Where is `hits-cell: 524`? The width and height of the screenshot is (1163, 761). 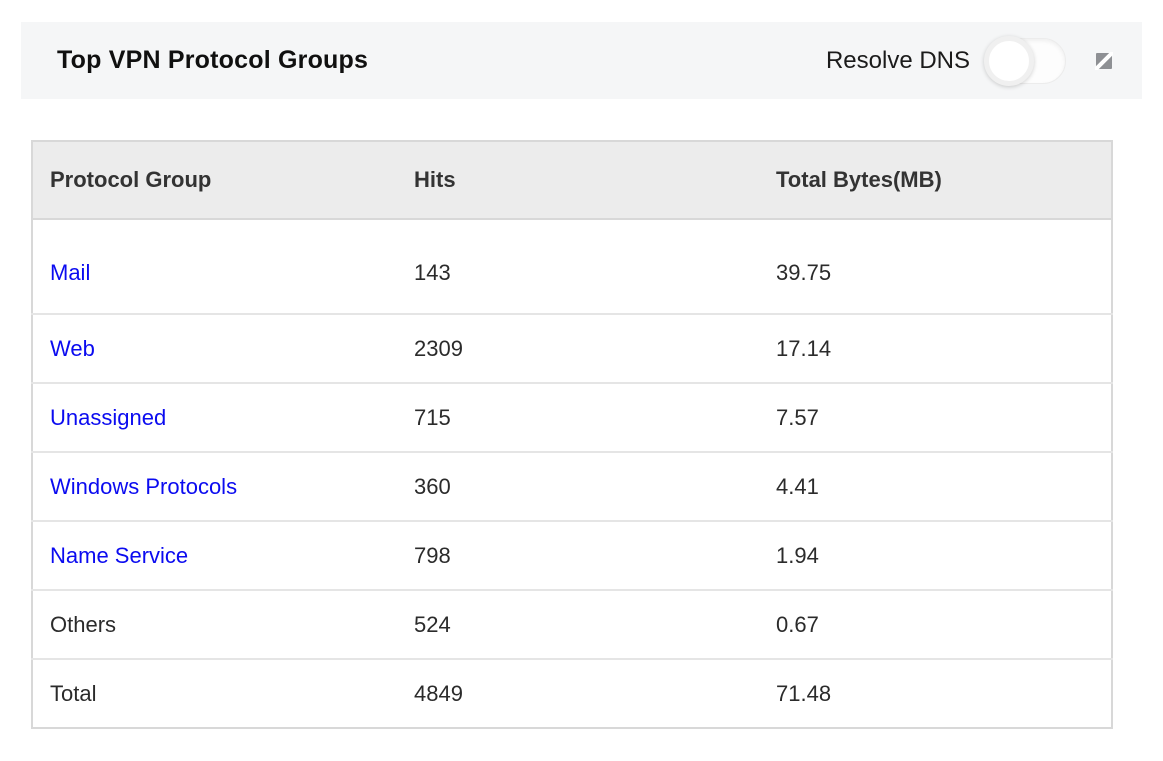
hits-cell: 524 is located at coordinates (432, 624).